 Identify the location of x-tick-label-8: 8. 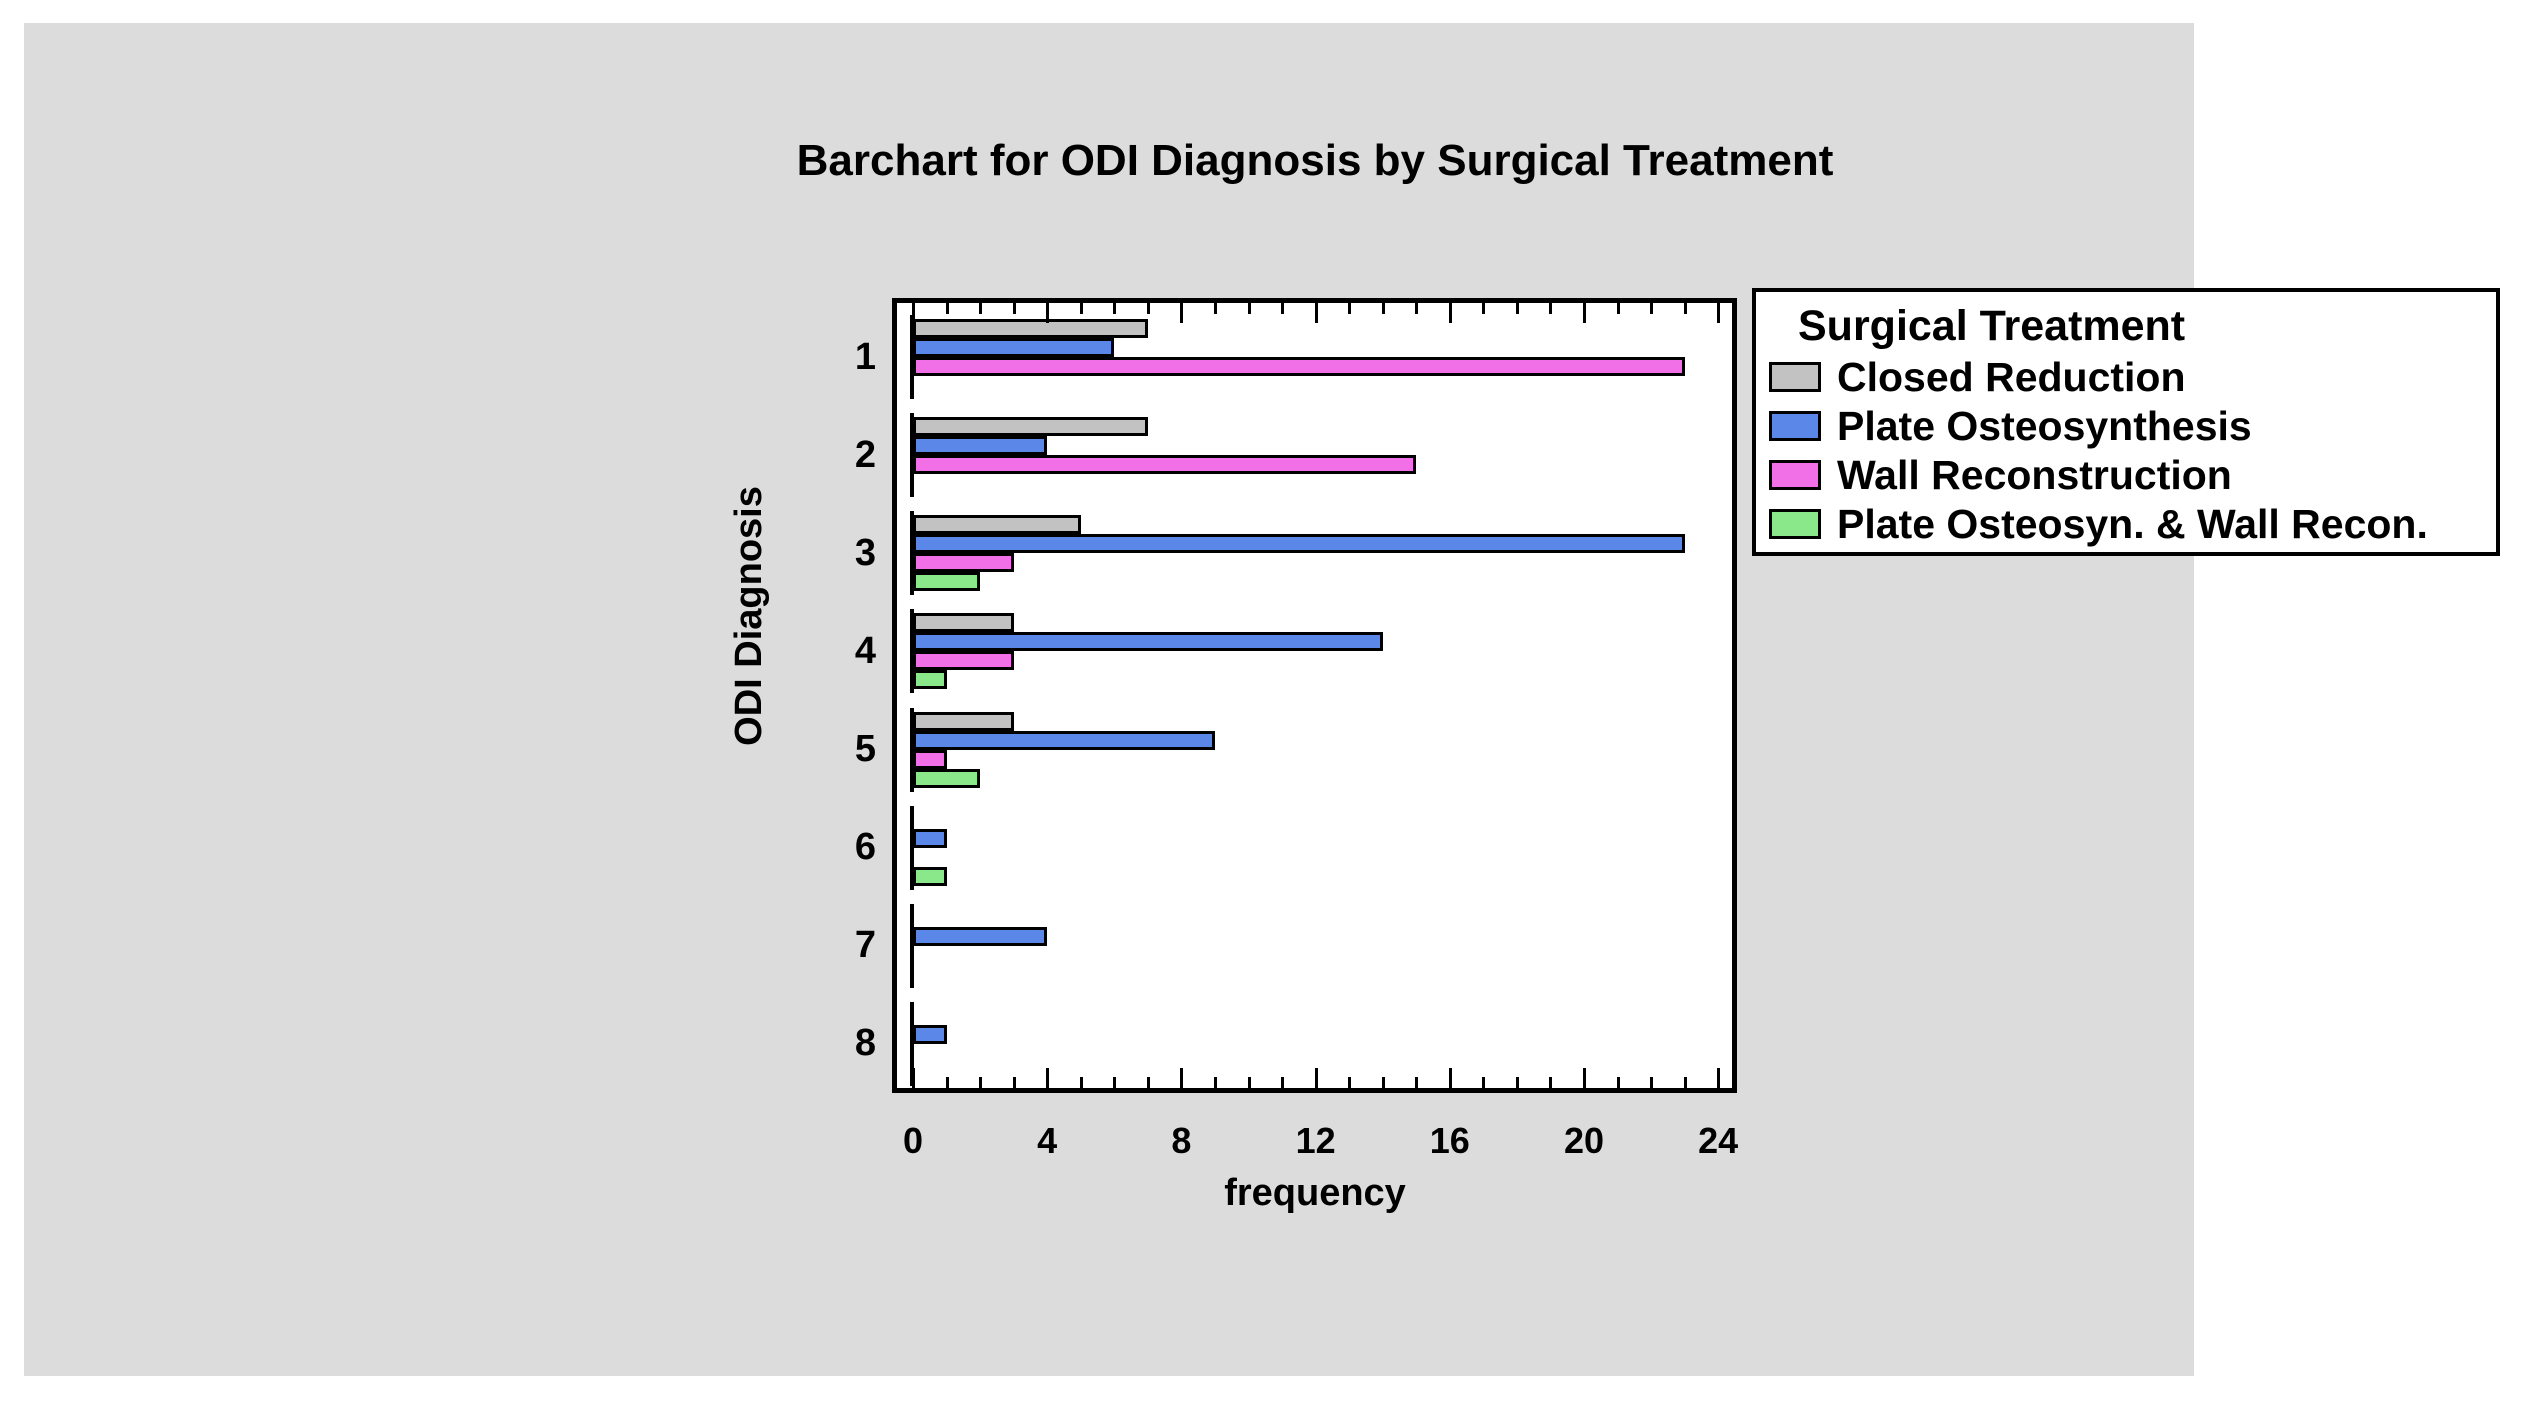
(1181, 1140).